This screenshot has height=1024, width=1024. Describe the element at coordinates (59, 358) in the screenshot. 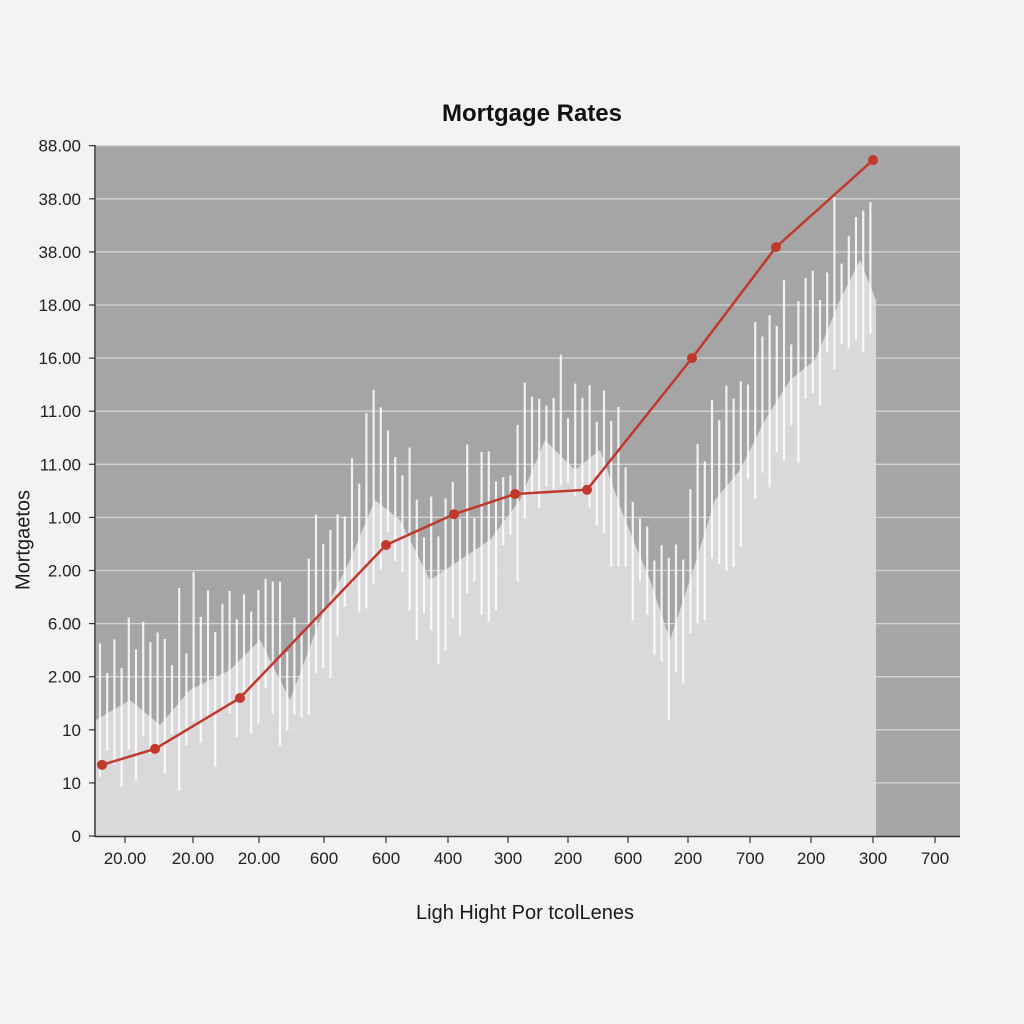

I see `y-tick-label: 16.00` at that location.